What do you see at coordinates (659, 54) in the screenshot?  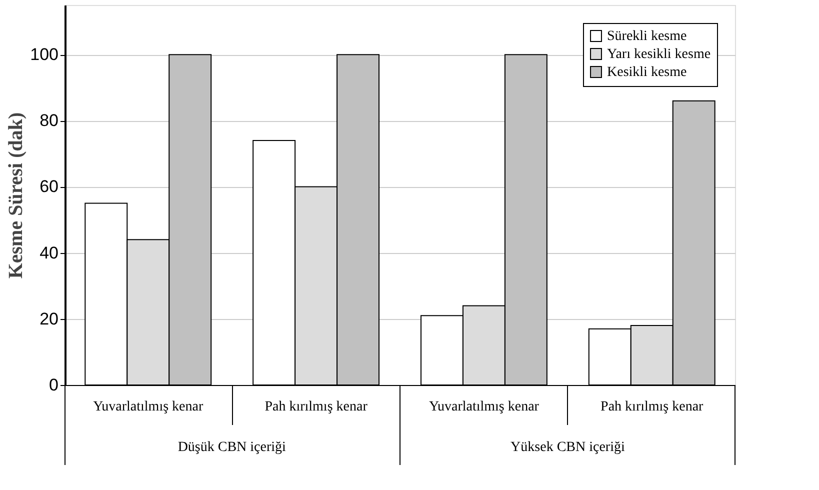 I see `legend-label: Yarı kesikli kesme` at bounding box center [659, 54].